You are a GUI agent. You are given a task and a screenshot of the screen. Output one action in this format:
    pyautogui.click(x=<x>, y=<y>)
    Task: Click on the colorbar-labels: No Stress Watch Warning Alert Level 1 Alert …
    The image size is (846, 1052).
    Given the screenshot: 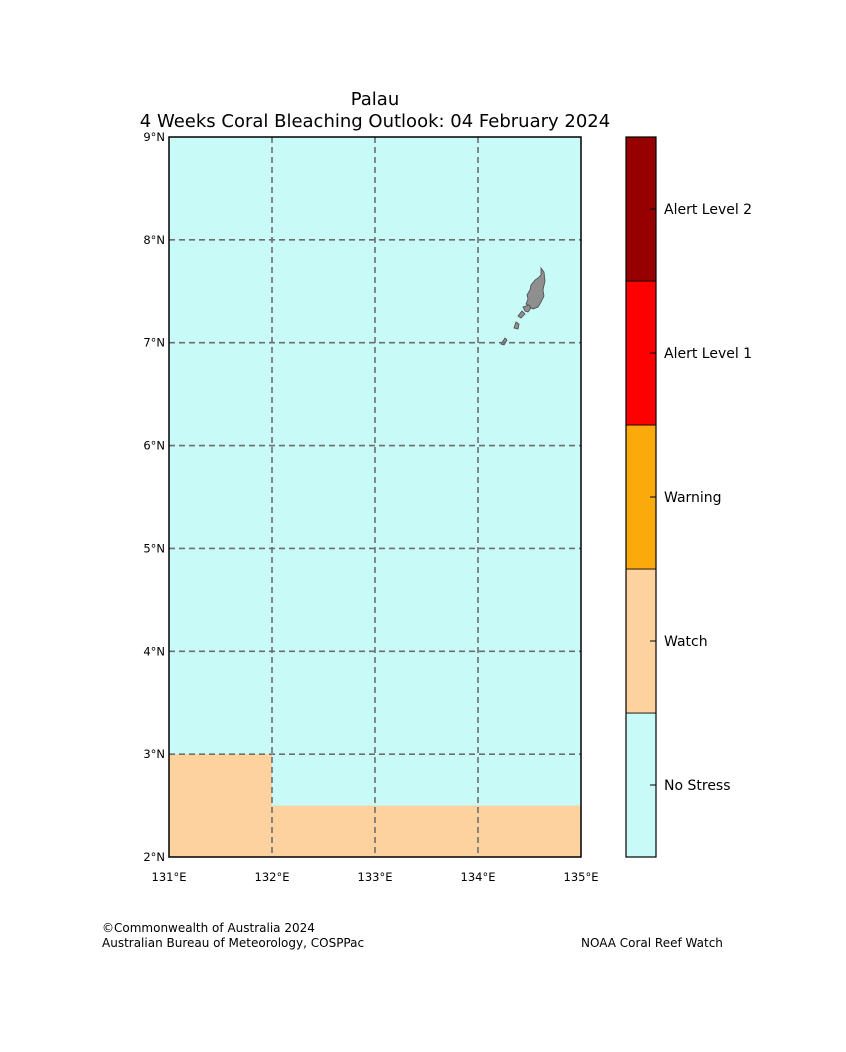 What is the action you would take?
    pyautogui.click(x=701, y=498)
    